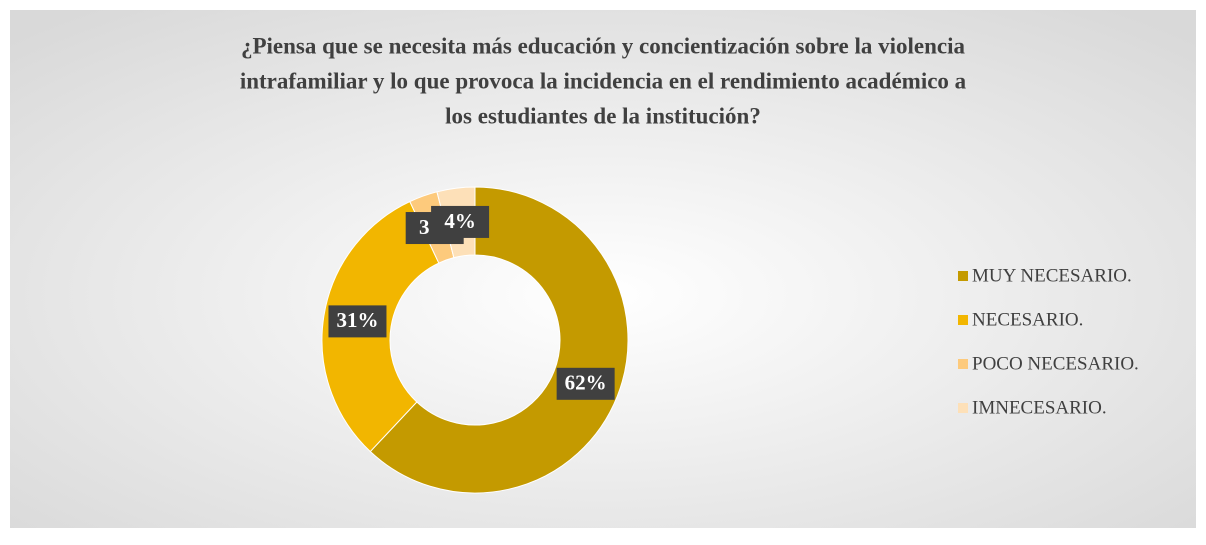 The image size is (1206, 545). What do you see at coordinates (1039, 407) in the screenshot?
I see `legend-label: IMNECESARIO.` at bounding box center [1039, 407].